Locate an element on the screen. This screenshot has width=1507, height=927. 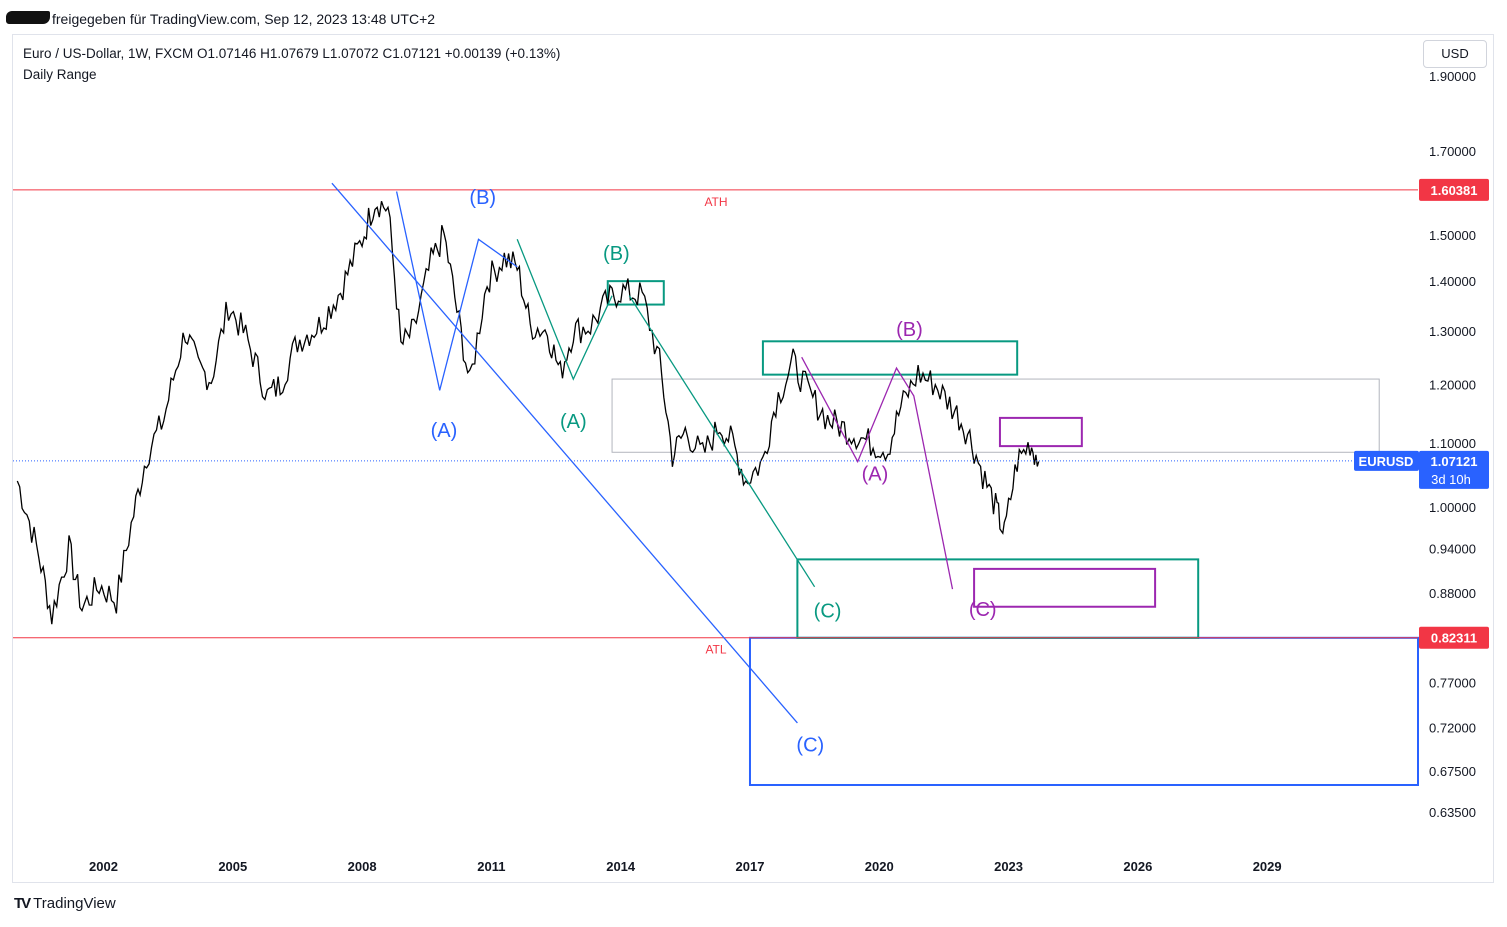
tradingview-logo: TV TradingView is located at coordinates (65, 903).